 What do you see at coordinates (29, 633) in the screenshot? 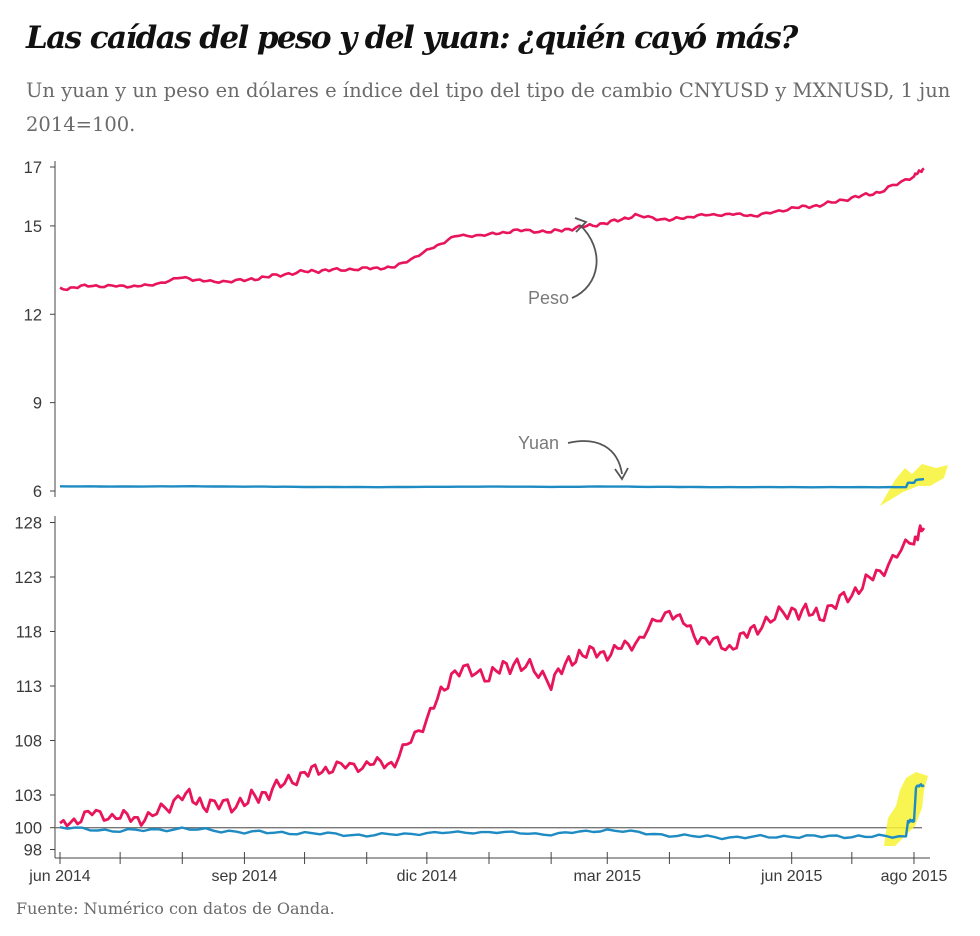
I see `bottom-y-tick-label: 118` at bounding box center [29, 633].